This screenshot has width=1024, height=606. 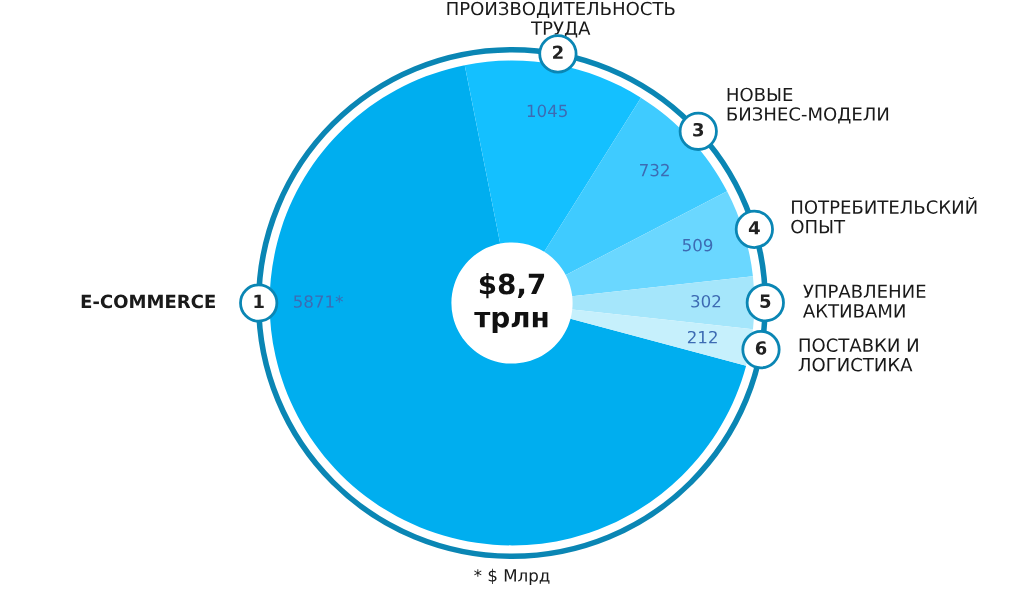 What do you see at coordinates (864, 301) in the screenshot?
I see `slice-label: УПРАВЛЕНИЕ АКТИВАМИ` at bounding box center [864, 301].